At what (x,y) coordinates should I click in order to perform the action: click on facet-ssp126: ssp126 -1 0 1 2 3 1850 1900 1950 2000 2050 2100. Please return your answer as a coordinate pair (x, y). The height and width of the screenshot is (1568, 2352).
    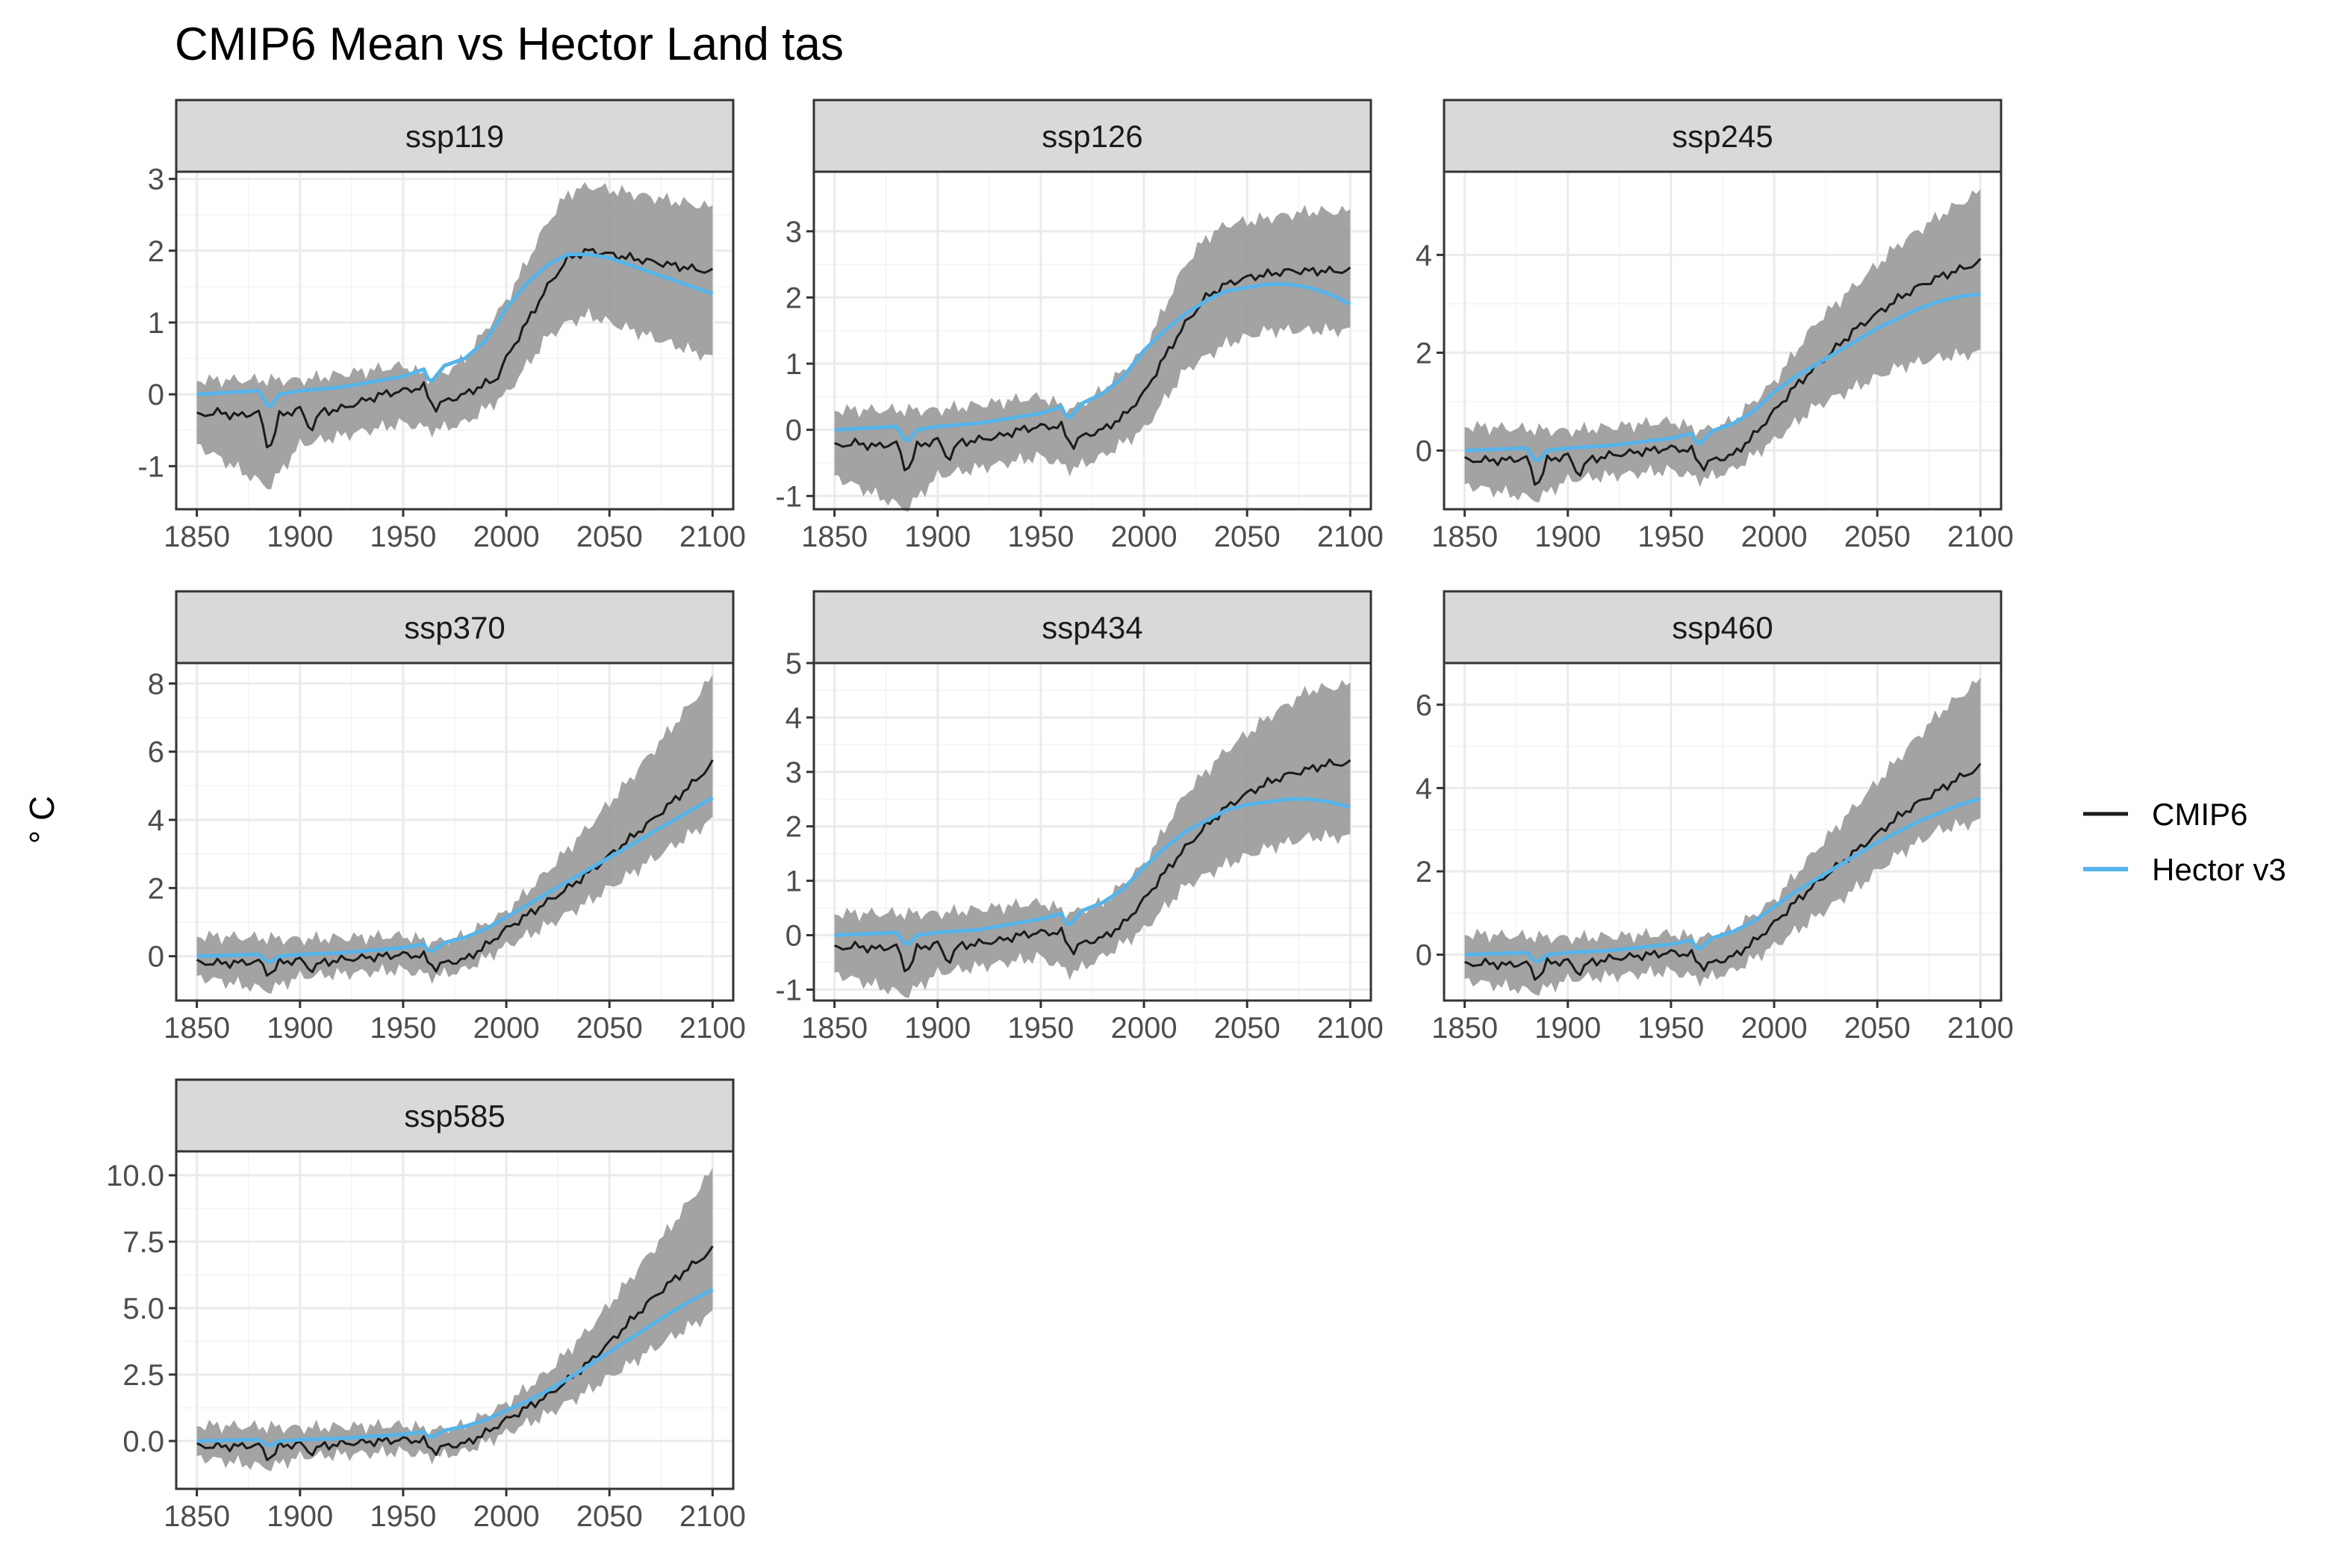
    Looking at the image, I should click on (1079, 326).